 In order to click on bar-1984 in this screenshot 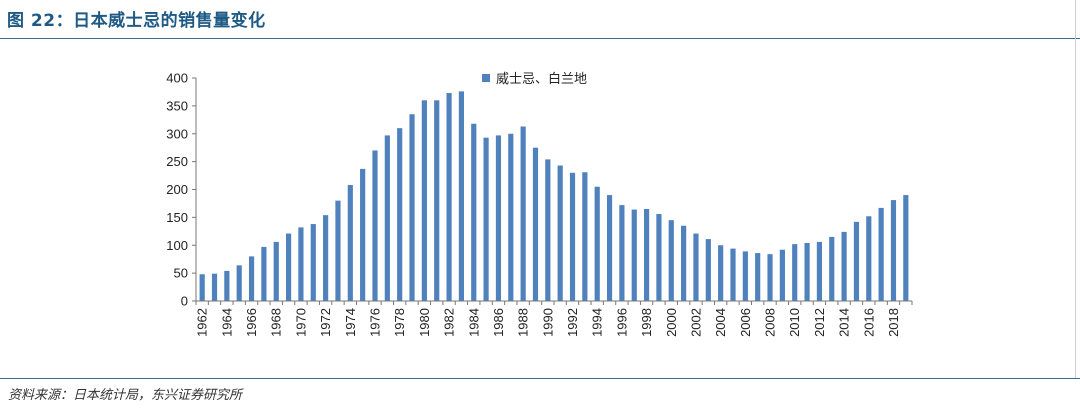, I will do `click(474, 212)`.